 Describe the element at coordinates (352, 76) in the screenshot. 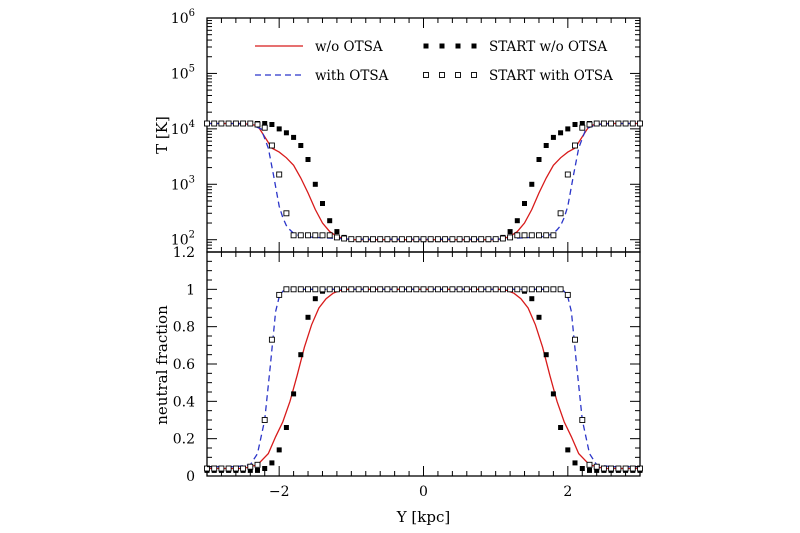

I see `legend-label: with OTSA` at that location.